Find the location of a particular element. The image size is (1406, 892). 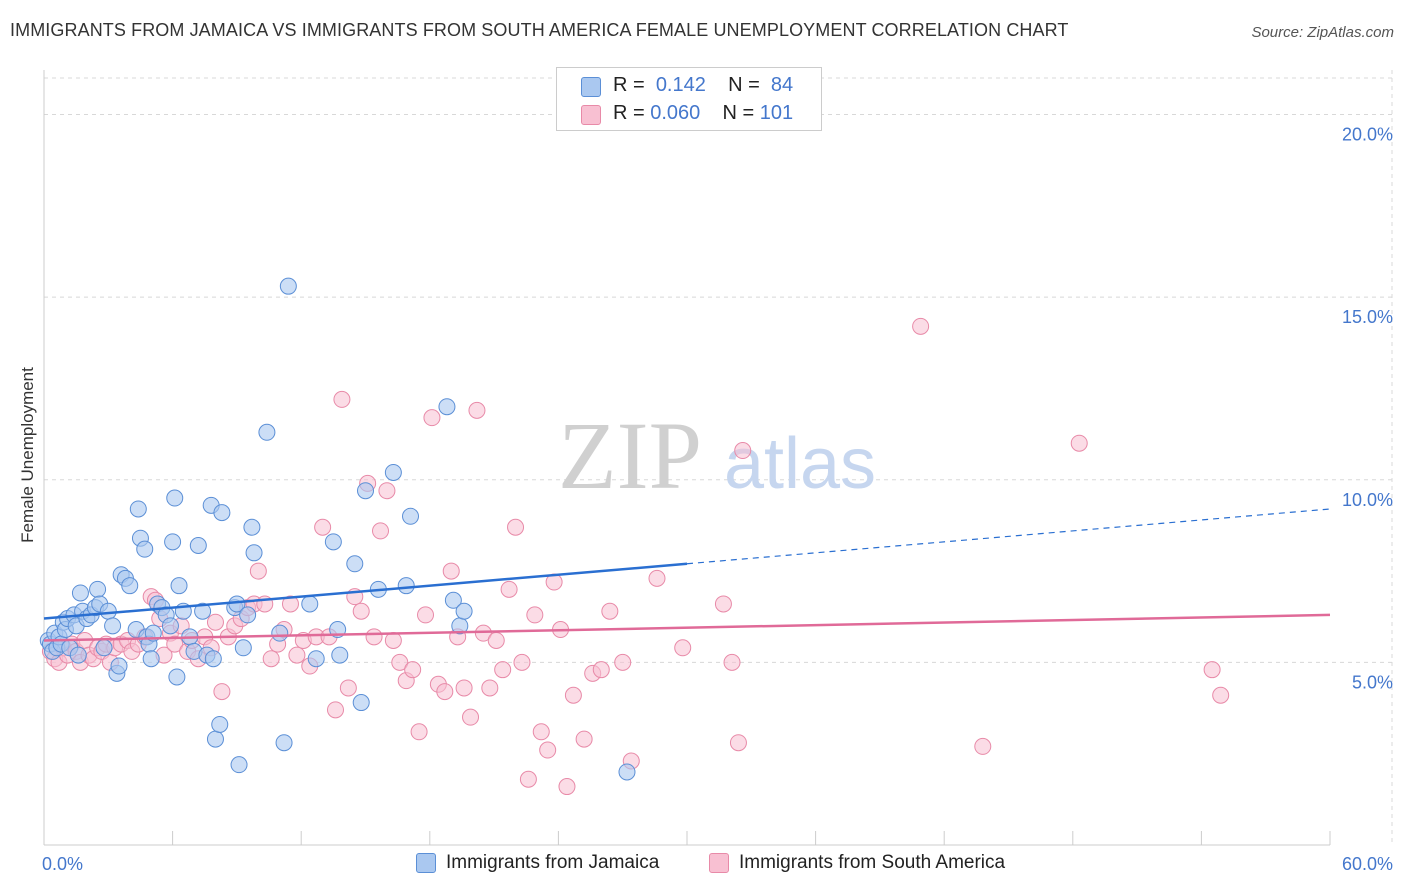

stats-legend: R = 0.142 N = 84 R = 0.060 N = 101 is located at coordinates (689, 99).